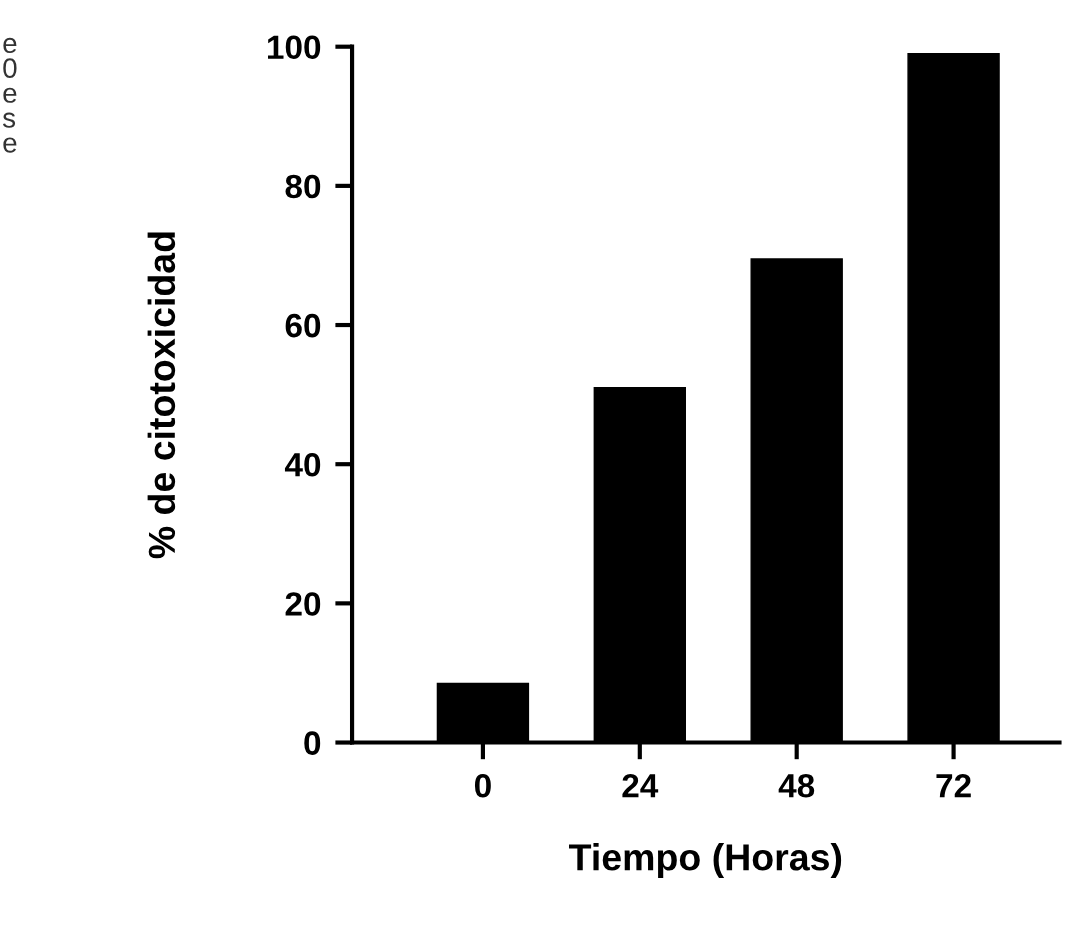 The width and height of the screenshot is (1090, 934). What do you see at coordinates (312, 743) in the screenshot?
I see `y-tick-label: 0` at bounding box center [312, 743].